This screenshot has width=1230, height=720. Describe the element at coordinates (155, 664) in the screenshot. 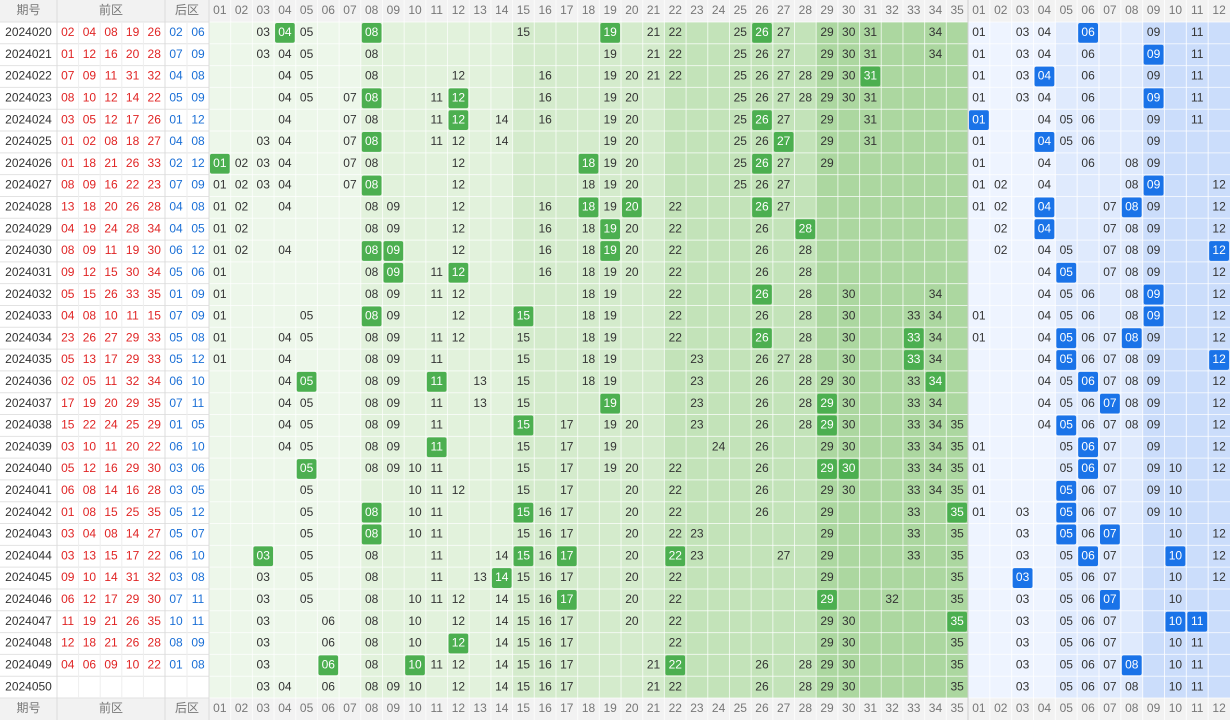

I see `front-number: 22` at that location.